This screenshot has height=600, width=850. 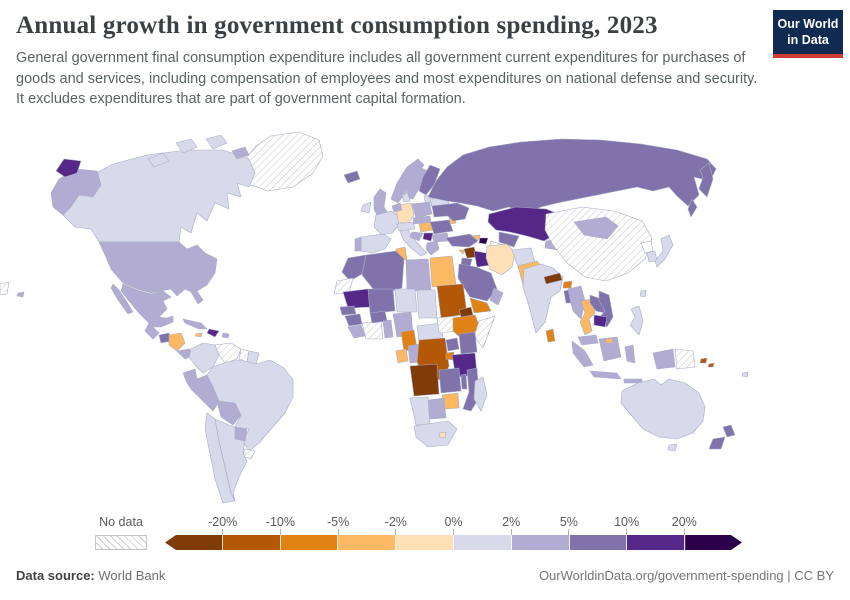 What do you see at coordinates (745, 374) in the screenshot?
I see `country-fiji` at bounding box center [745, 374].